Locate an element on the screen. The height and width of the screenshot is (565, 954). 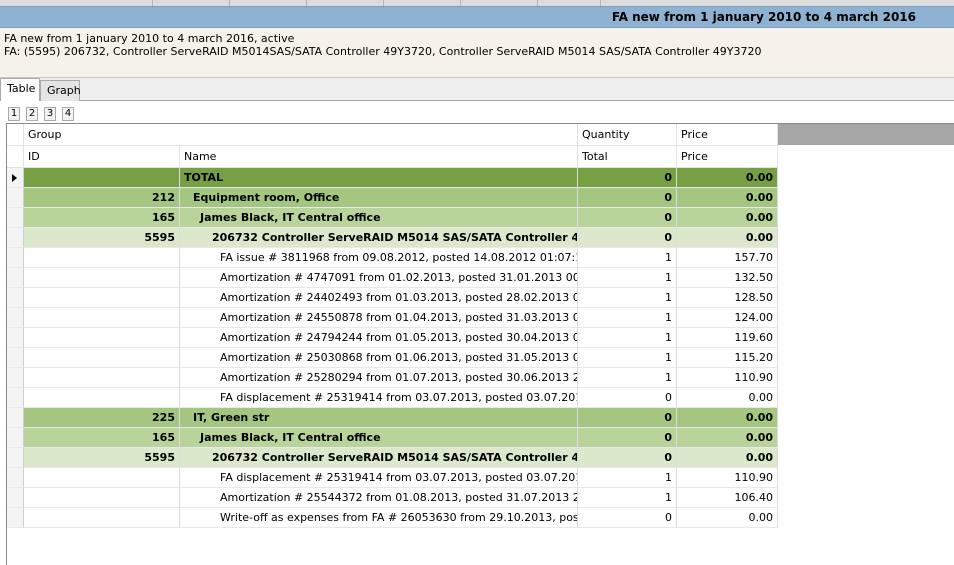
cell-price: 106.40 is located at coordinates (727, 498).